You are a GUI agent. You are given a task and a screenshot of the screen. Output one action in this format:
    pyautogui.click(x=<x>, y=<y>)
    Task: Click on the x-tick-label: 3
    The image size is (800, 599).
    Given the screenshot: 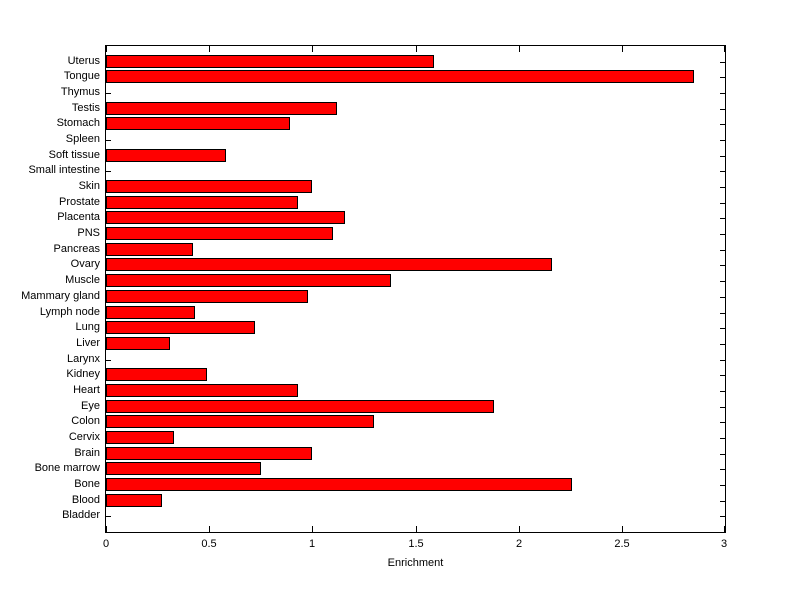 What is the action you would take?
    pyautogui.click(x=724, y=544)
    